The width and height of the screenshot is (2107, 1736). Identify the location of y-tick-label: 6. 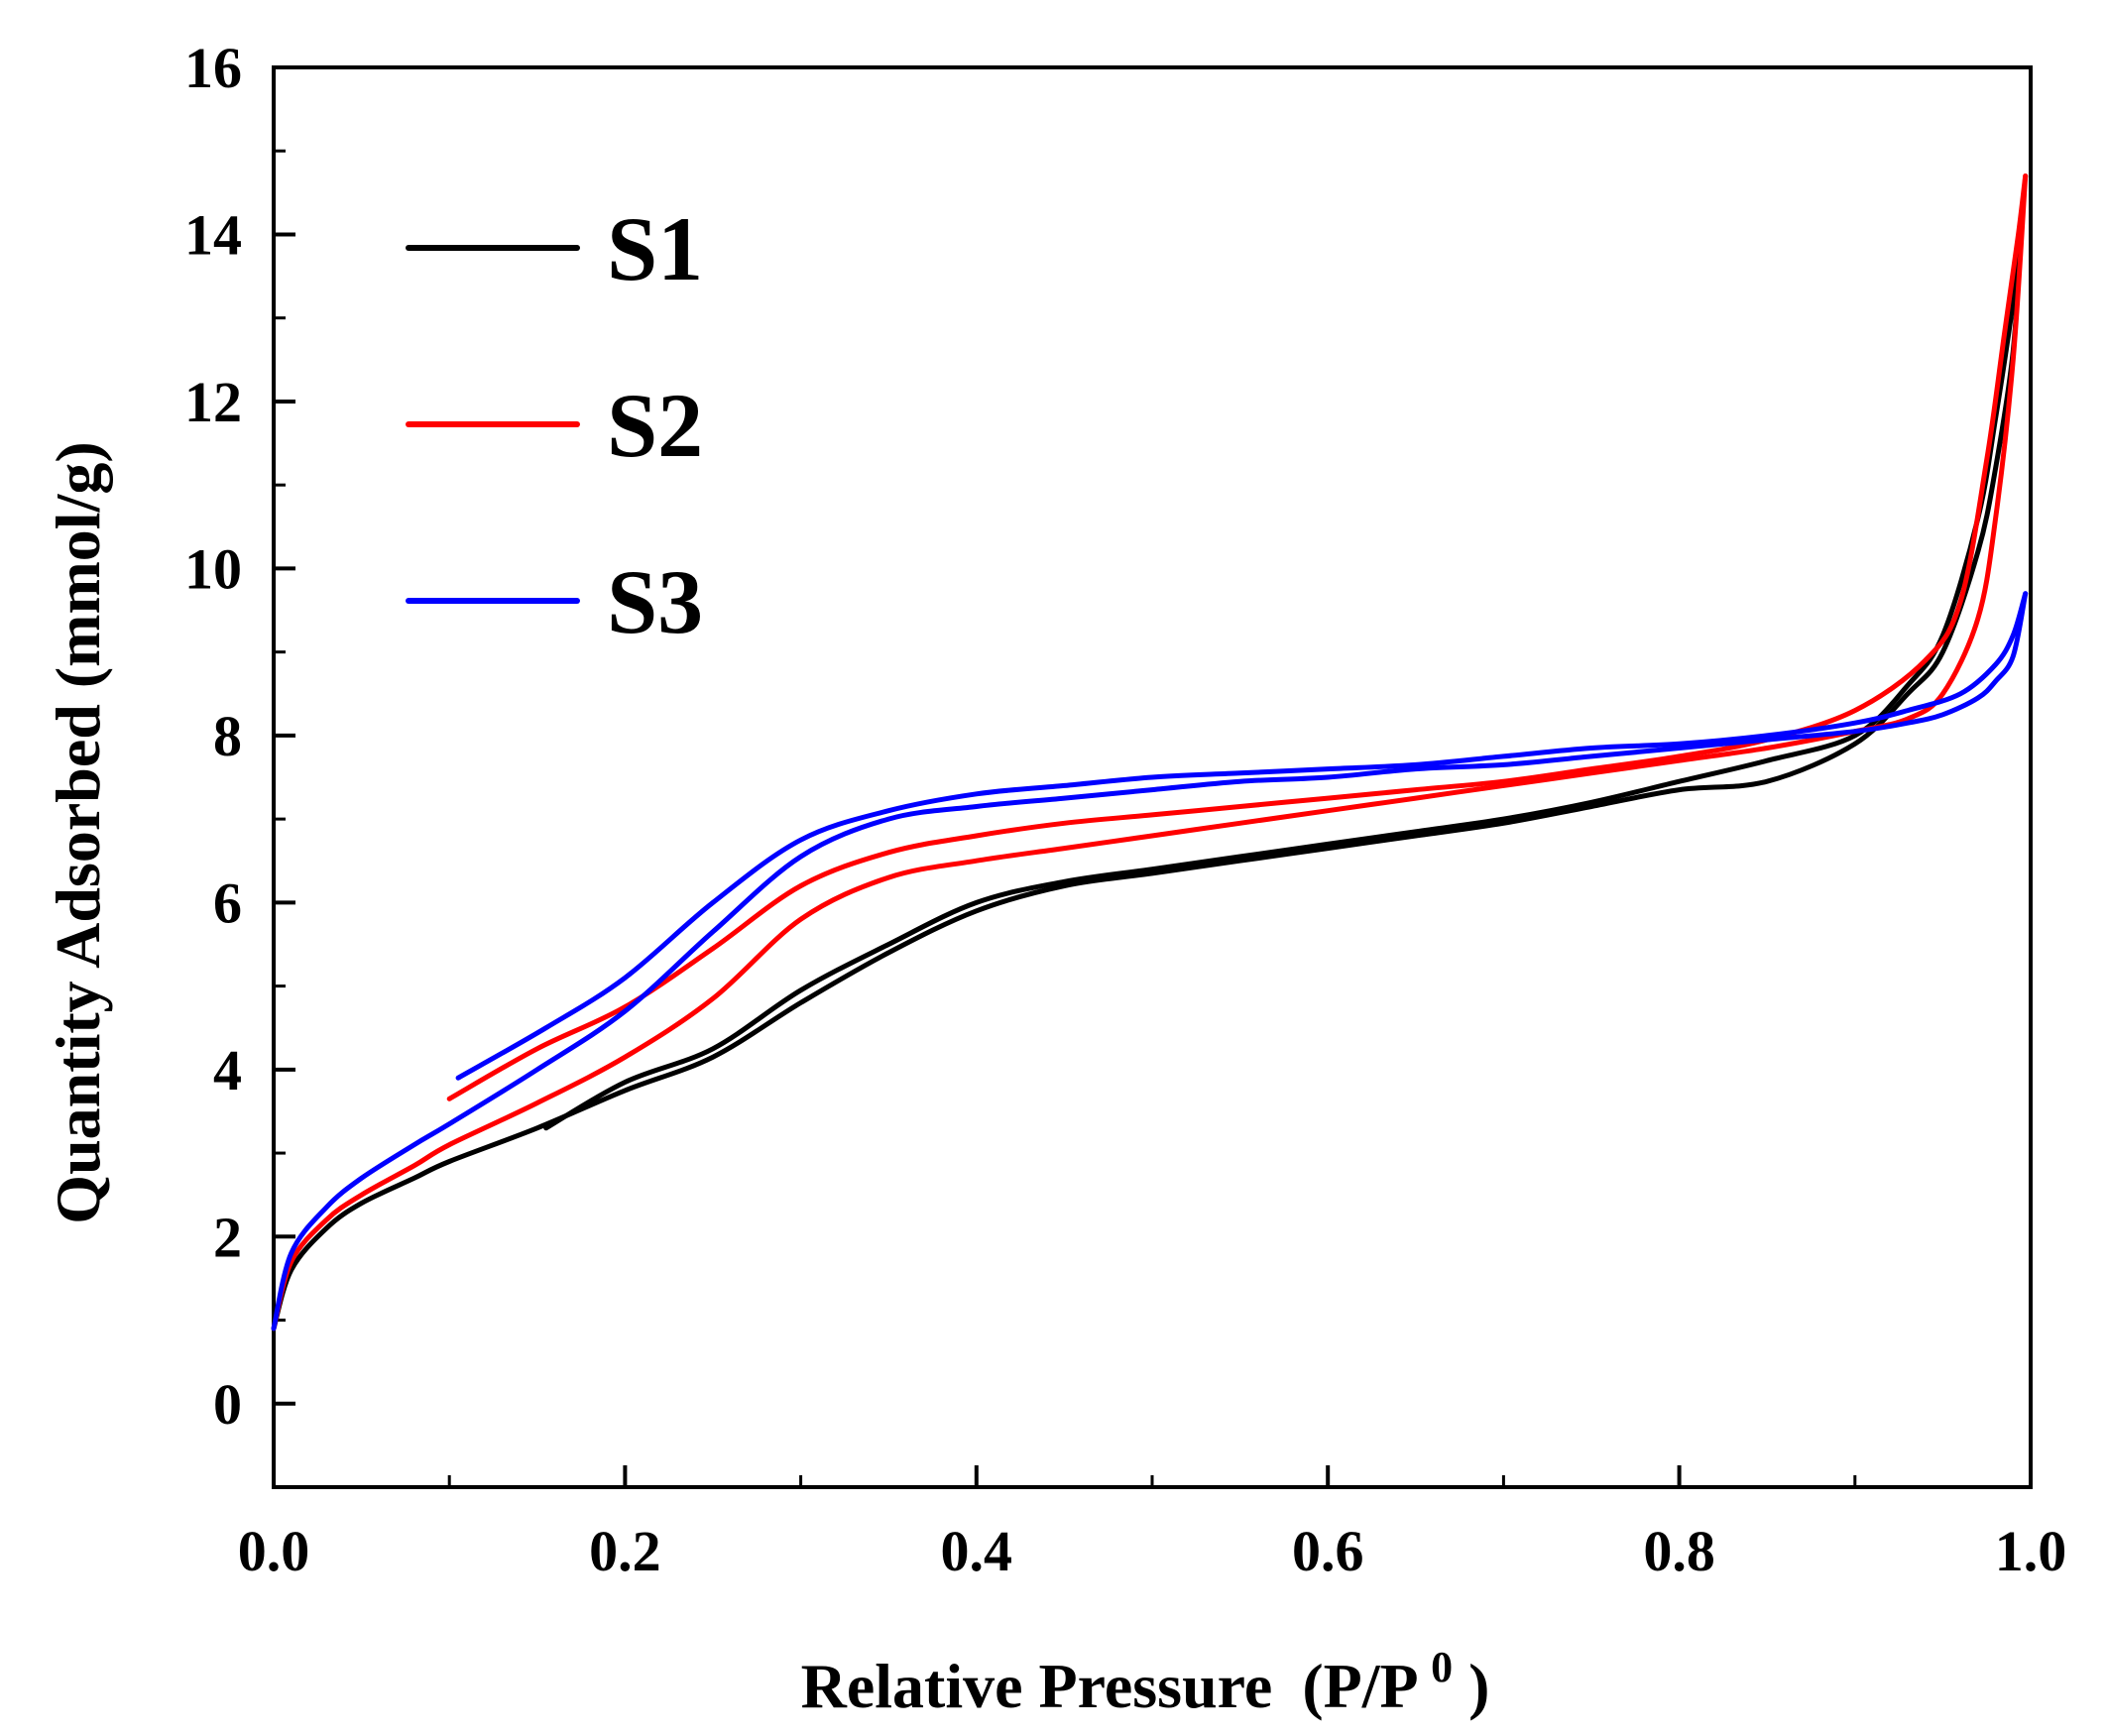
(227, 902).